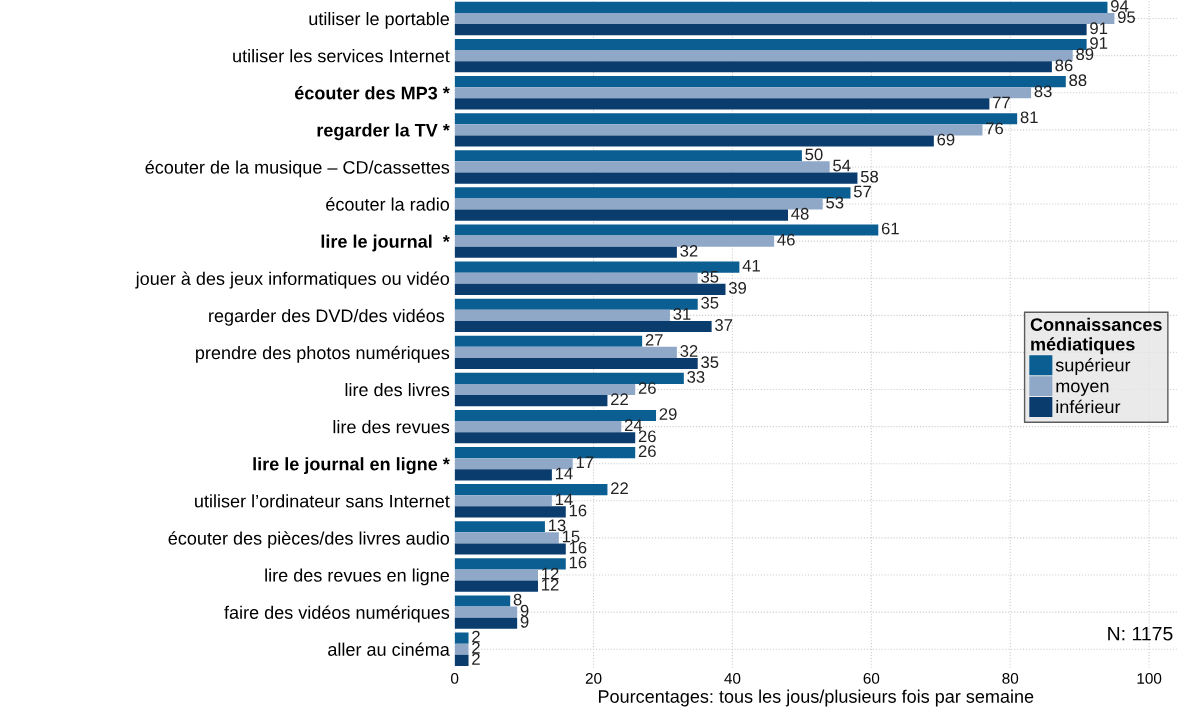  What do you see at coordinates (322, 501) in the screenshot?
I see `y-tick-label: utiliser l’ordinateur sans Internet` at bounding box center [322, 501].